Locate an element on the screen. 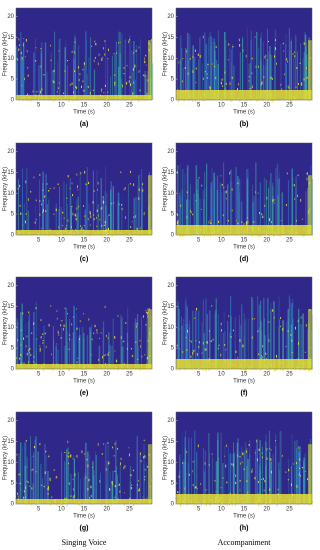  spectrogram-background is located at coordinates (244, 458).